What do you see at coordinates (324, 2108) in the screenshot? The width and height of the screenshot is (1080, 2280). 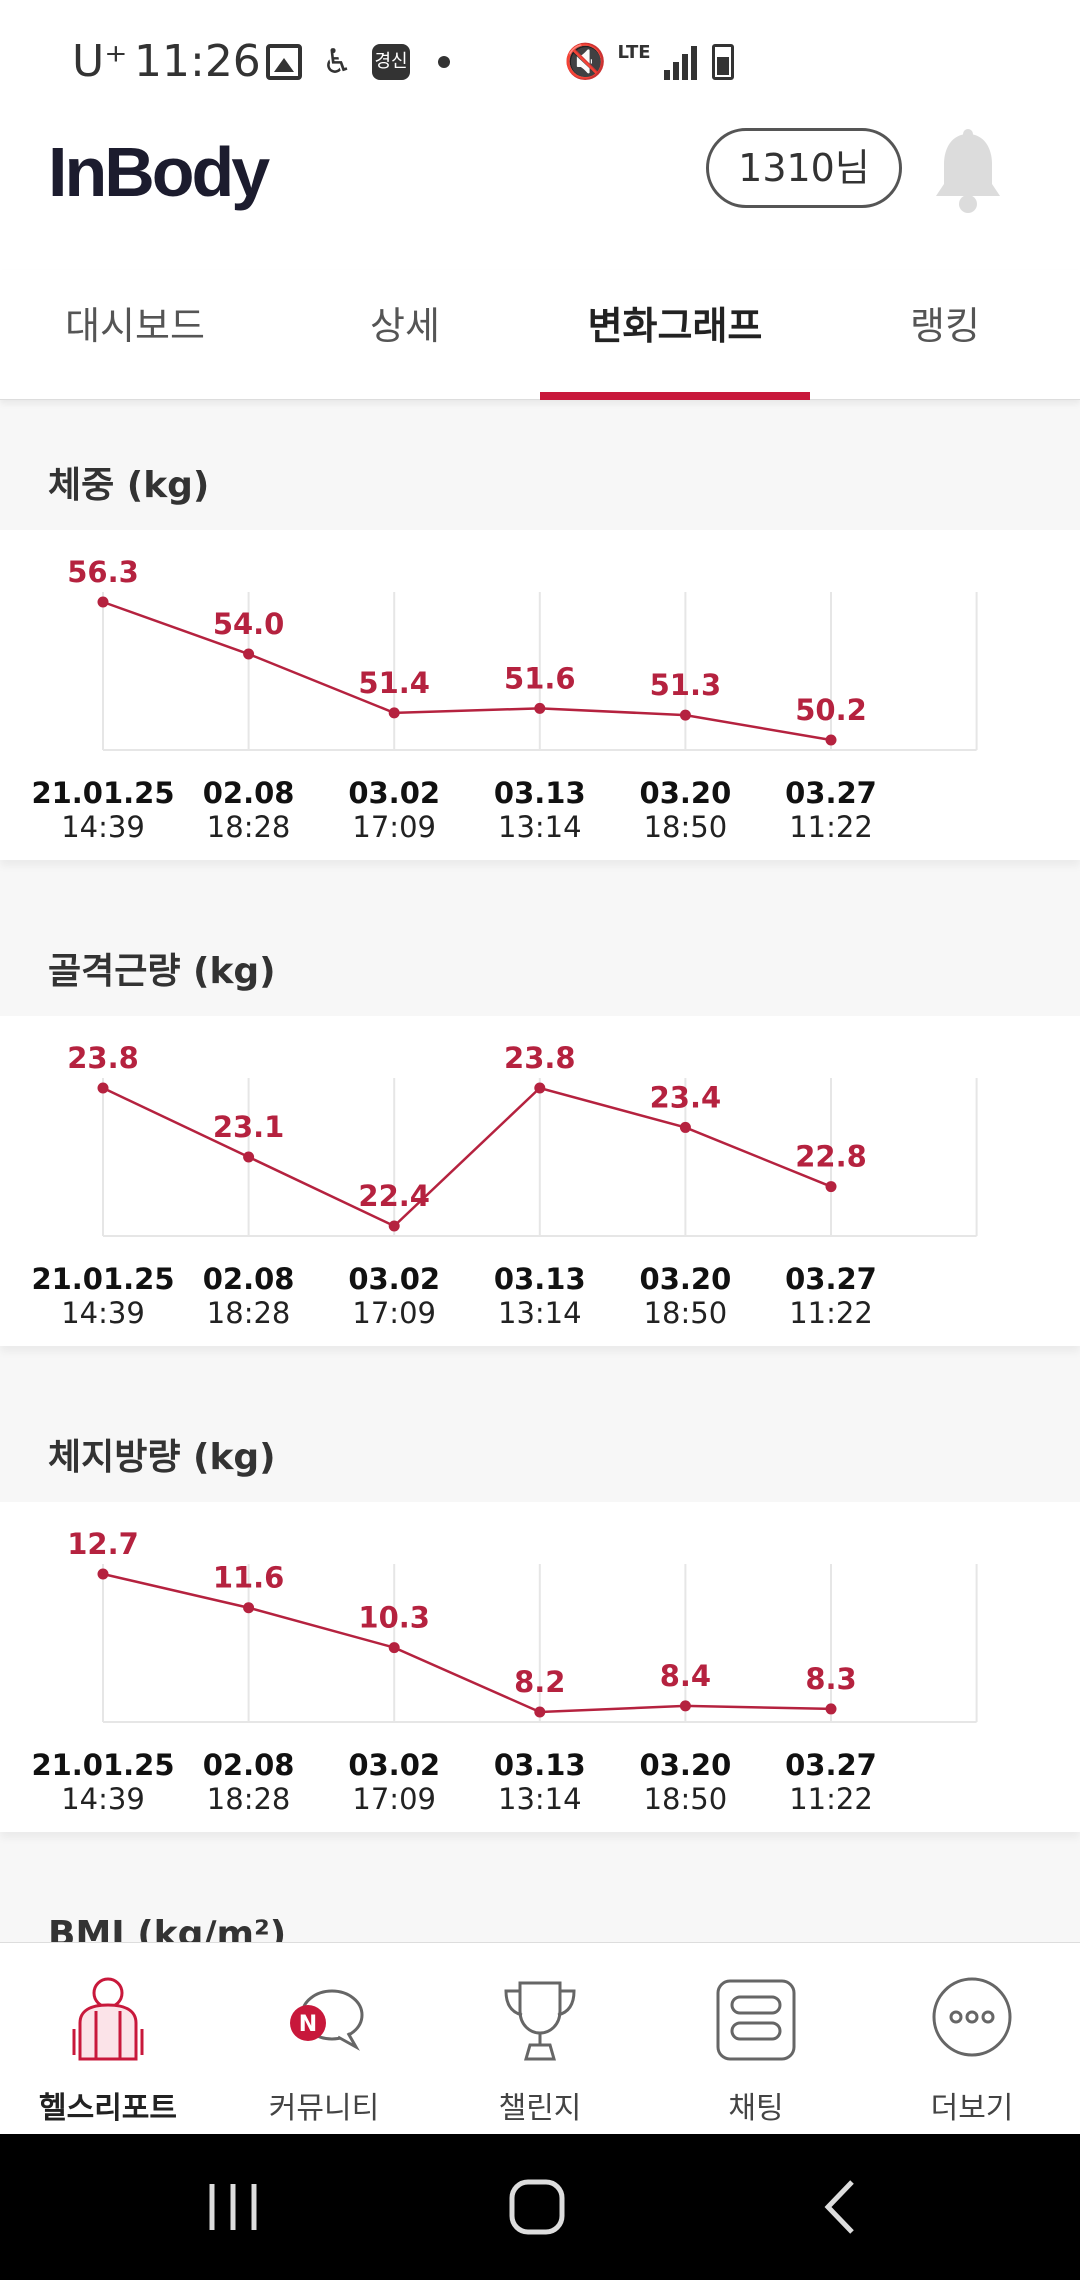 I see `nav-community-label: 커뮤니티` at bounding box center [324, 2108].